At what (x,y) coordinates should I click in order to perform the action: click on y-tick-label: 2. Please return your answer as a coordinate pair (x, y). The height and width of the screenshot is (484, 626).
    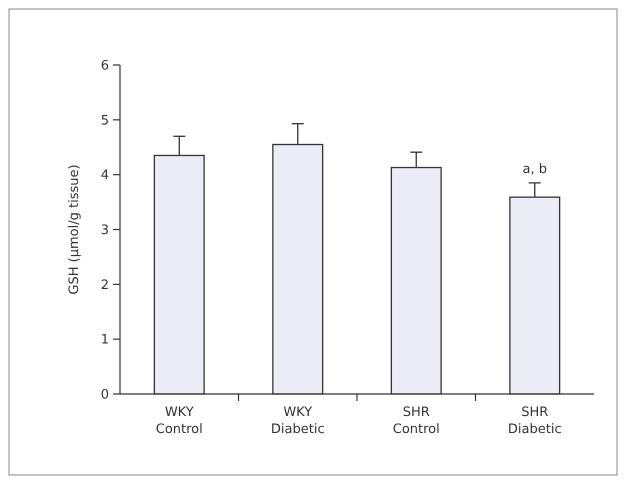
    Looking at the image, I should click on (104, 285).